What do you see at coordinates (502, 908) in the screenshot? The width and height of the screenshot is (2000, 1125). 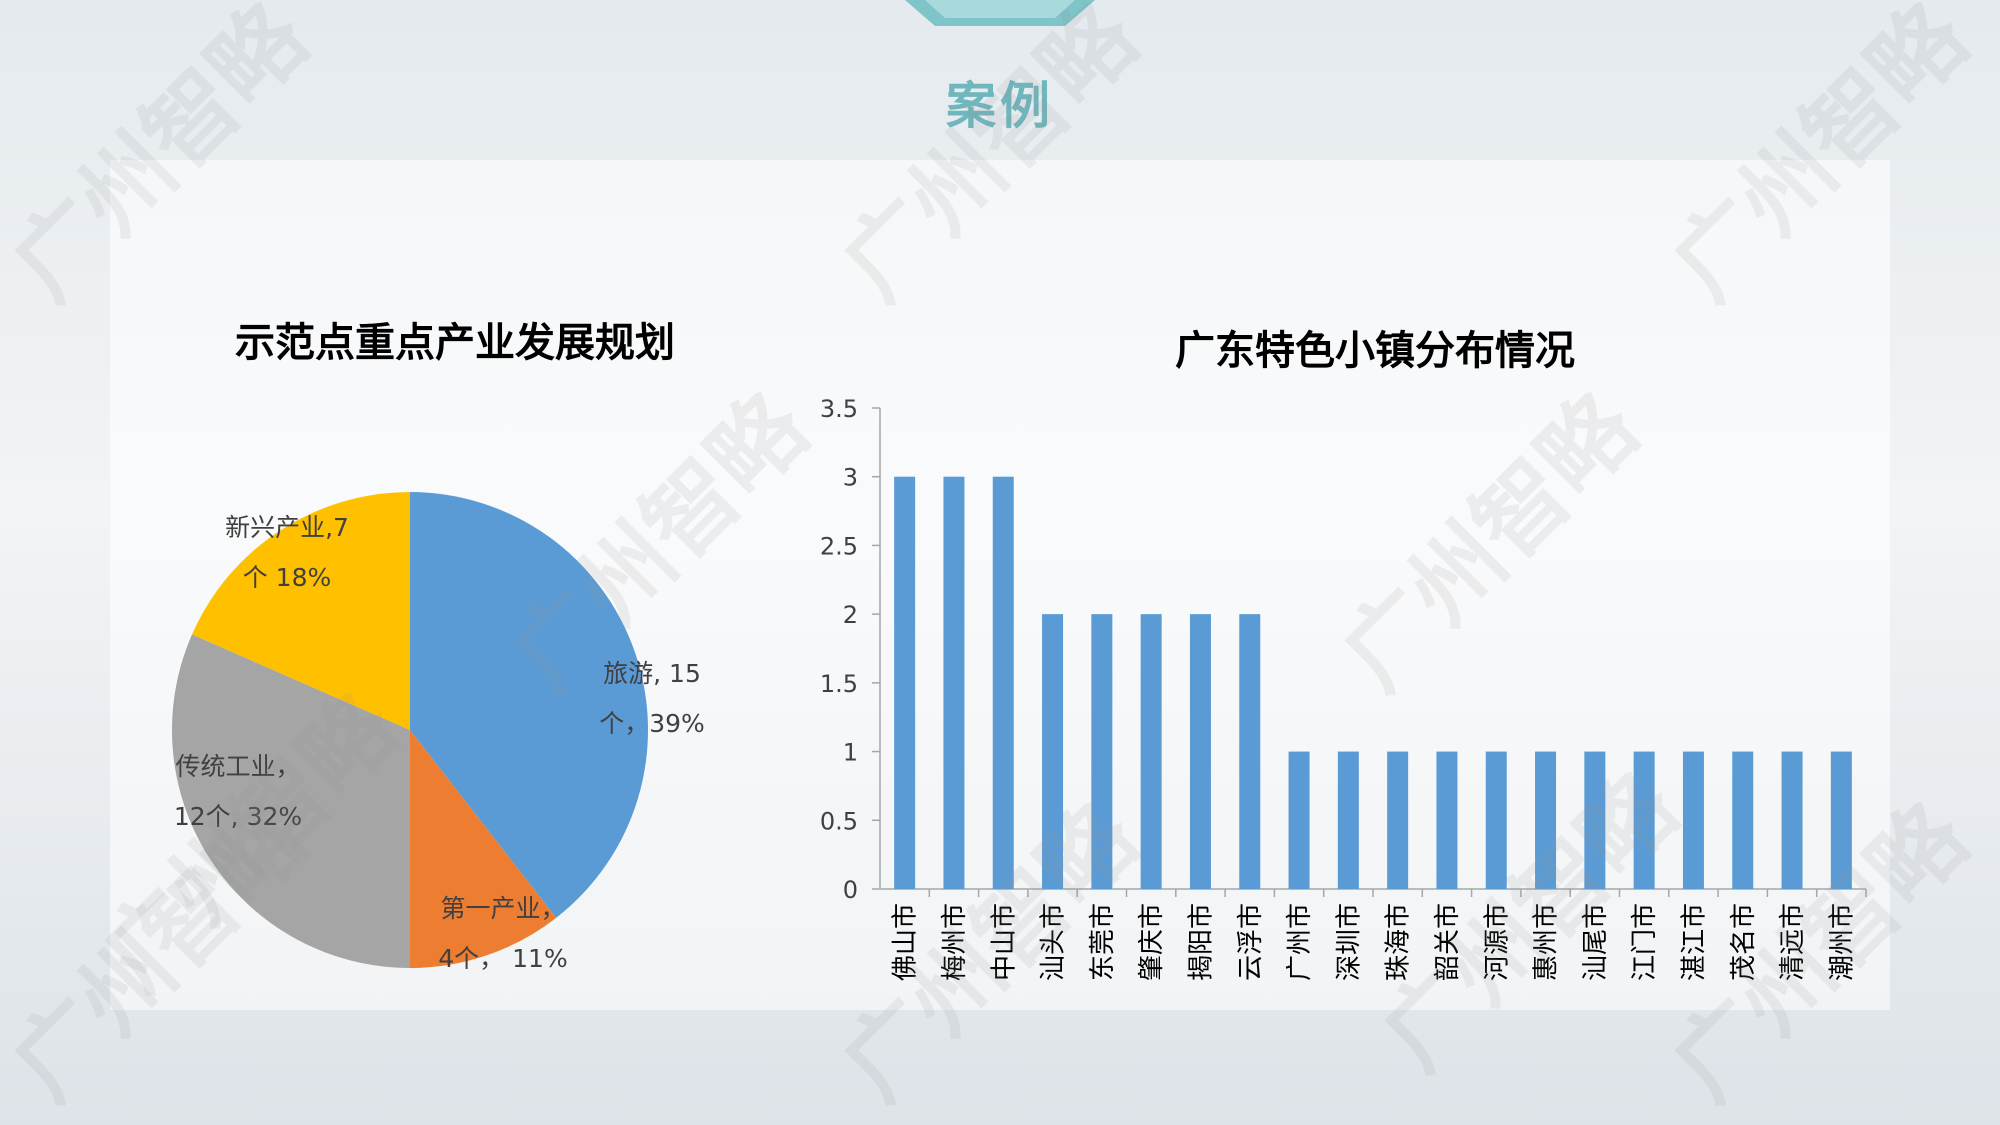 I see `pie-data-label-2-line-1: 第一产业，` at bounding box center [502, 908].